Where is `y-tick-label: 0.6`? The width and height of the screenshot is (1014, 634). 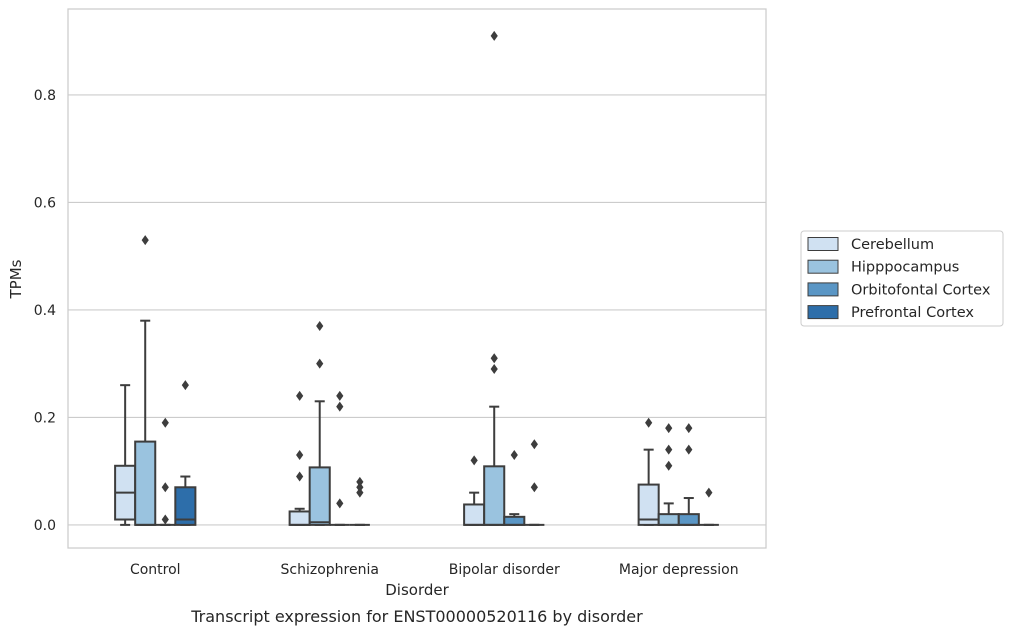
y-tick-label: 0.6 is located at coordinates (45, 203).